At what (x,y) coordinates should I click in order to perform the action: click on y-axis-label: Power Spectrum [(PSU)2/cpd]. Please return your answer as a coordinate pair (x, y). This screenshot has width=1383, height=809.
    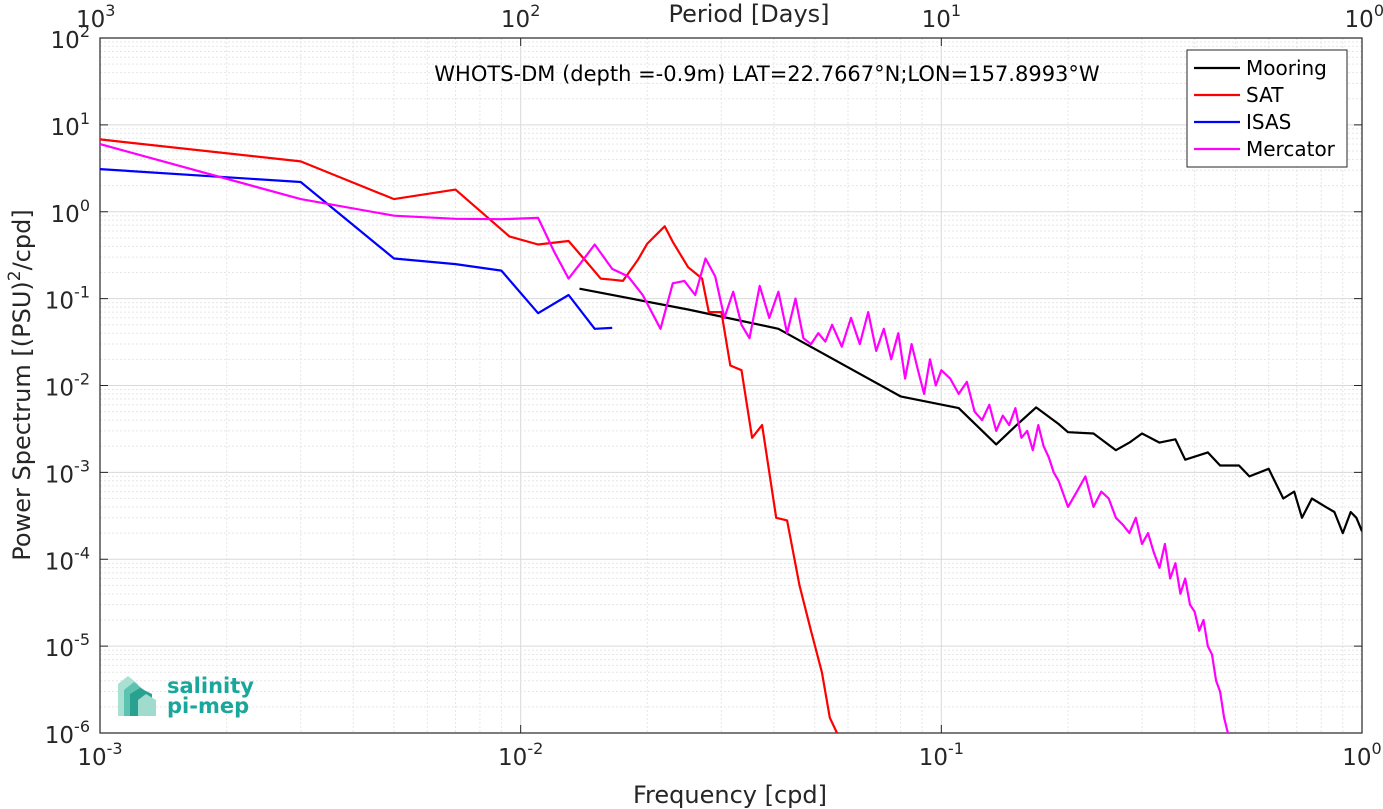
    Looking at the image, I should click on (20, 384).